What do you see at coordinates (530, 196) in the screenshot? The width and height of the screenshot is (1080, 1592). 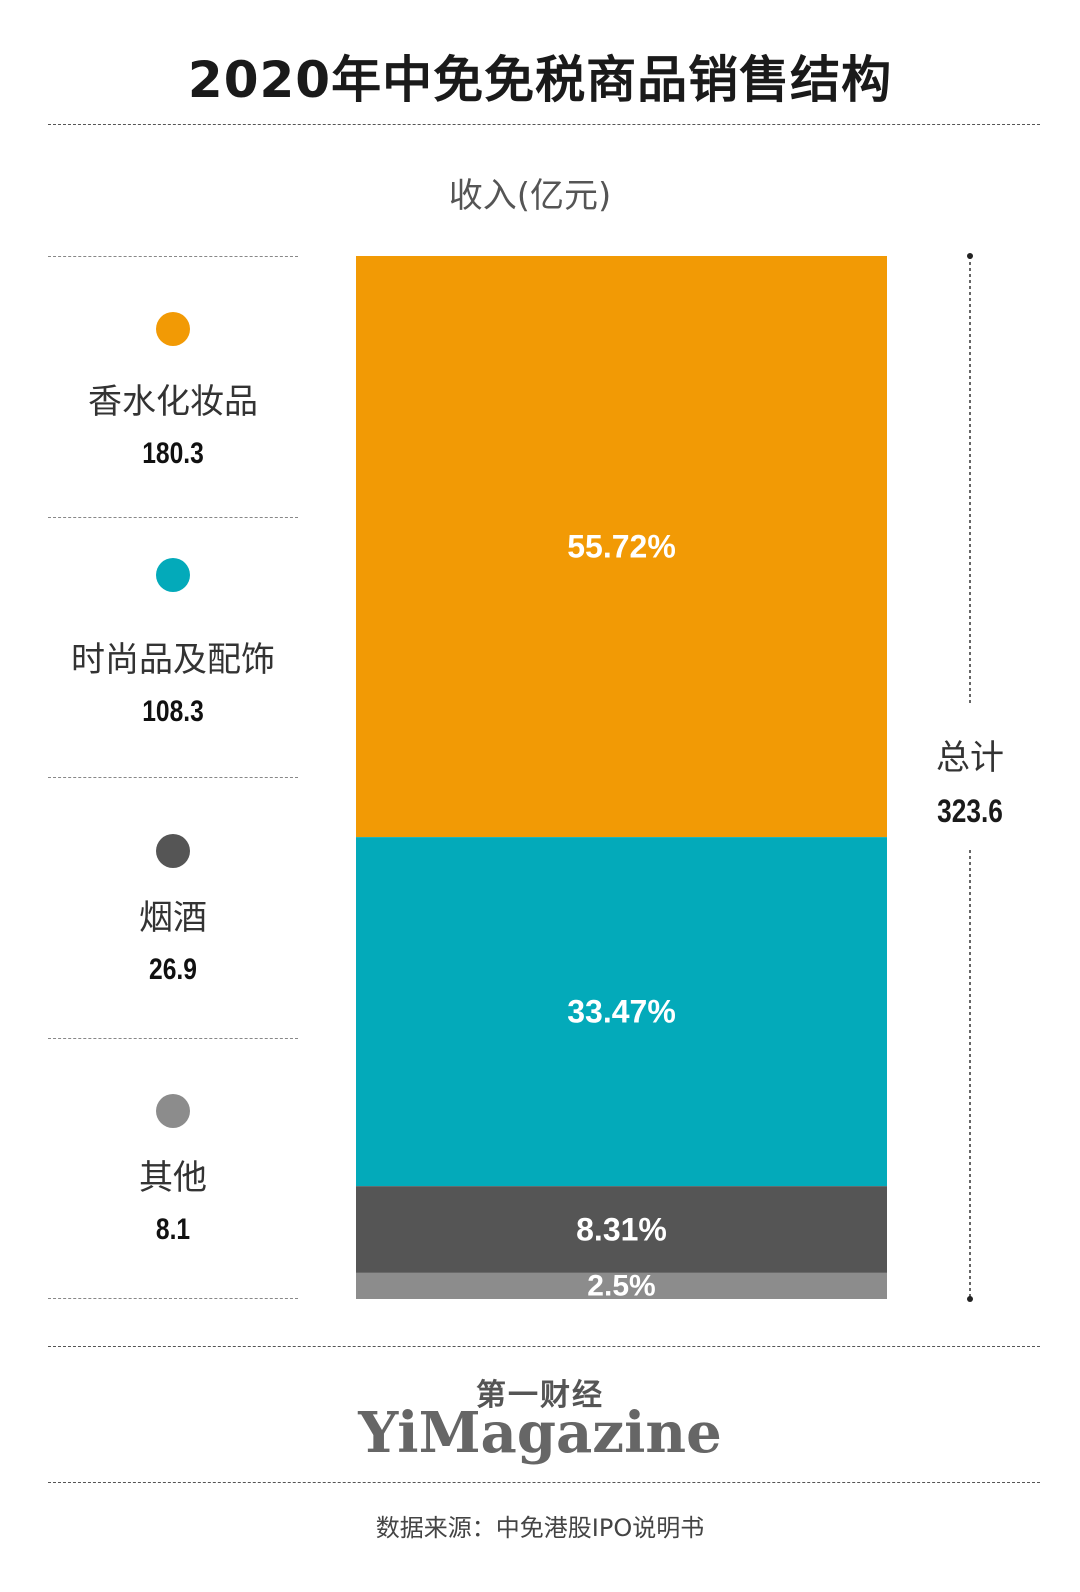 I see `y-axis-label: 收入(亿元)` at bounding box center [530, 196].